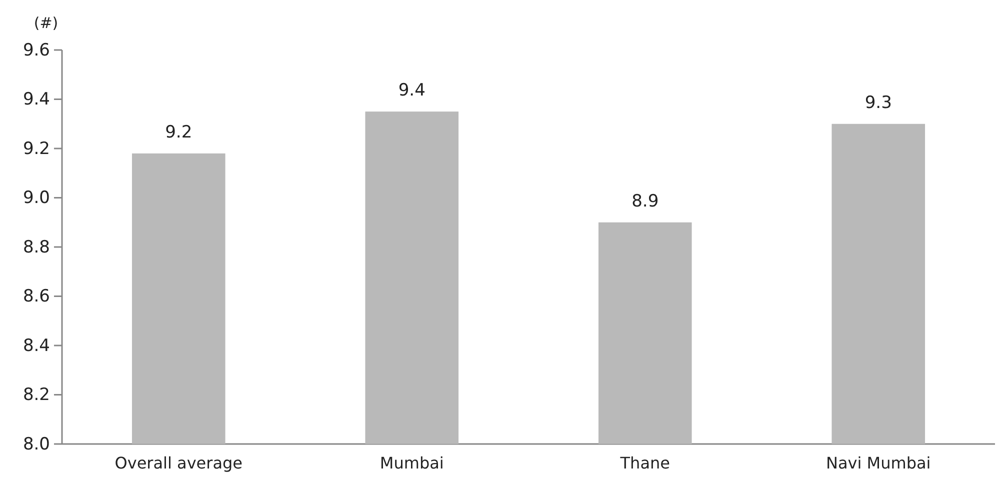 The height and width of the screenshot is (484, 998). Describe the element at coordinates (412, 463) in the screenshot. I see `x-tick-label: Mumbai` at that location.